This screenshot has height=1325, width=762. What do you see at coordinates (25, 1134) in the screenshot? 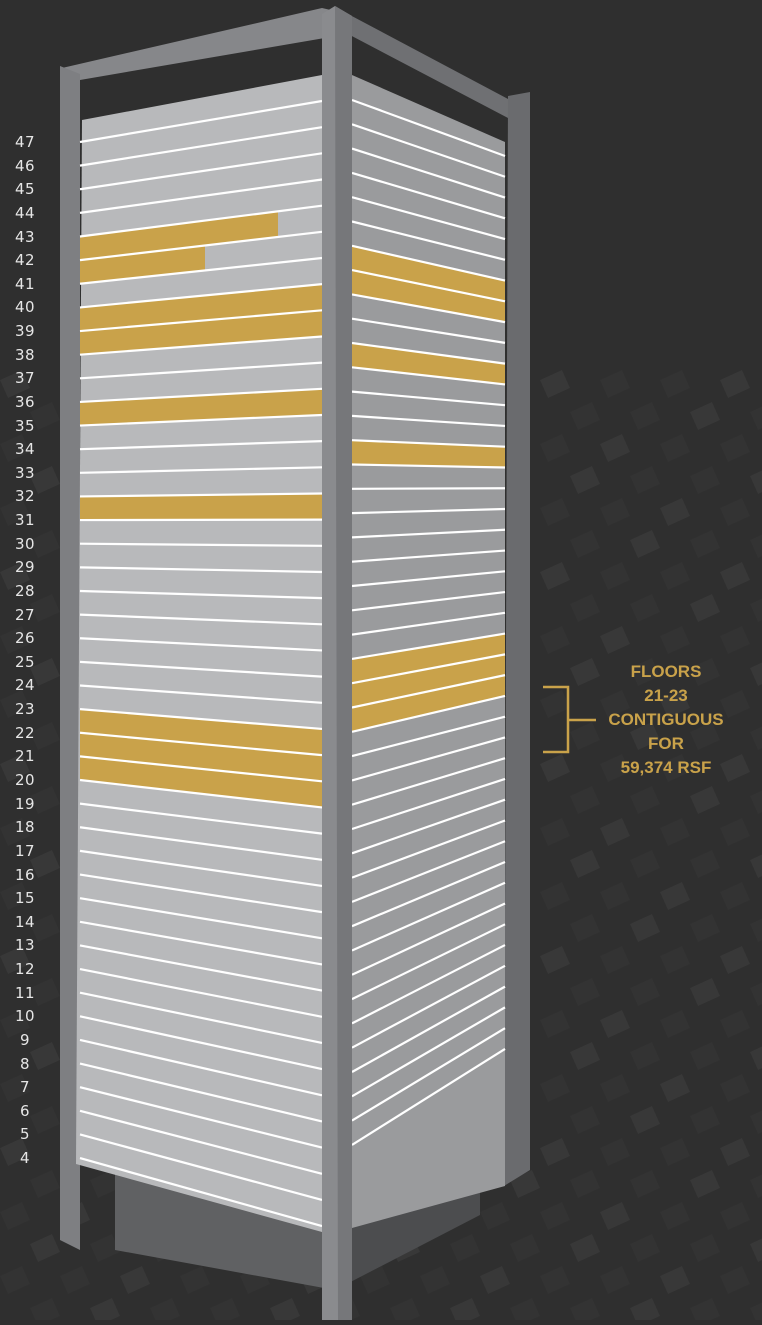
I see `floor-label: 5` at bounding box center [25, 1134].